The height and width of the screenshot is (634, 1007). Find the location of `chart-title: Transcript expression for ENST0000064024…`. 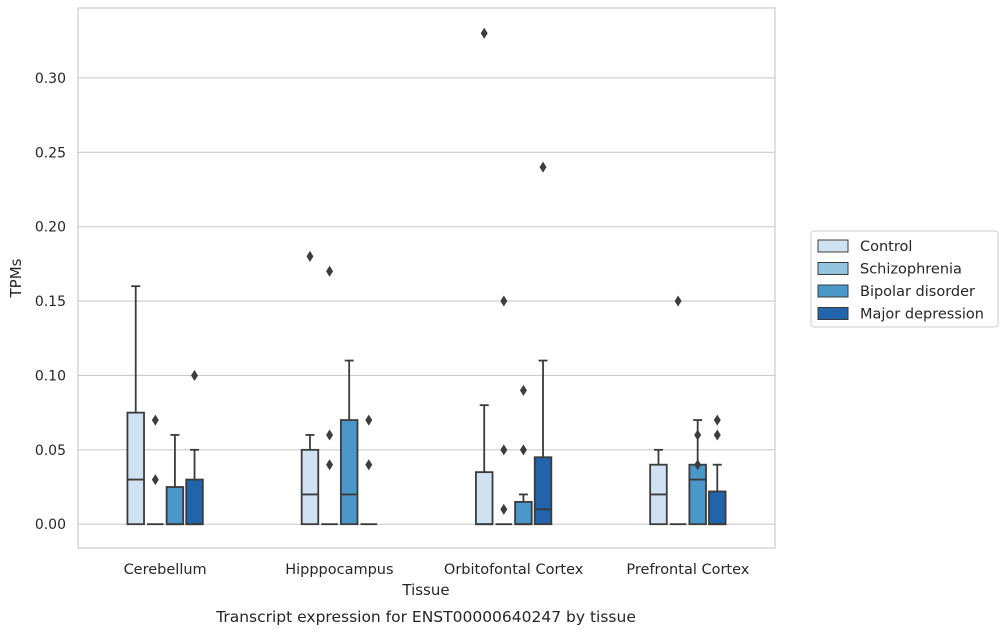

chart-title: Transcript expression for ENST0000064024… is located at coordinates (425, 617).